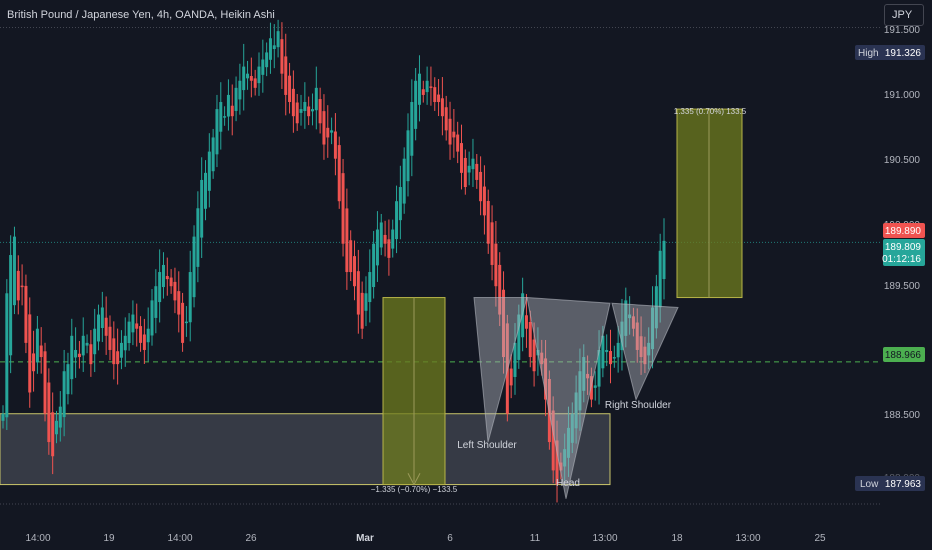 The width and height of the screenshot is (932, 550). What do you see at coordinates (710, 111) in the screenshot?
I see `long-measure-label: 1.335 (0.70%) 133.5` at bounding box center [710, 111].